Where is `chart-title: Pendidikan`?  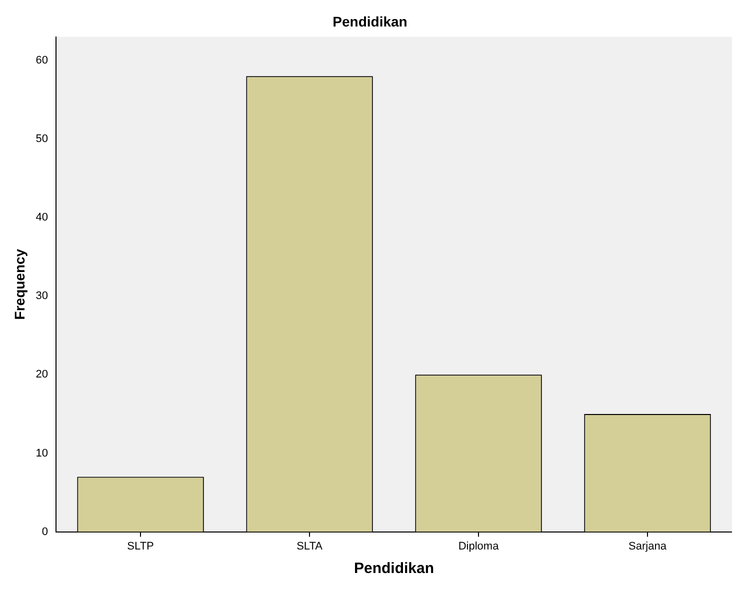
chart-title: Pendidikan is located at coordinates (370, 21).